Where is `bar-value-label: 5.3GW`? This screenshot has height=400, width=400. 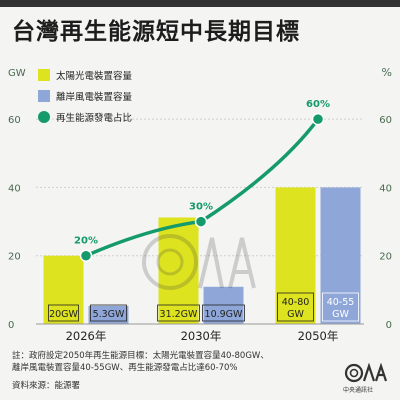
bar-value-label: 5.3GW is located at coordinates (109, 314).